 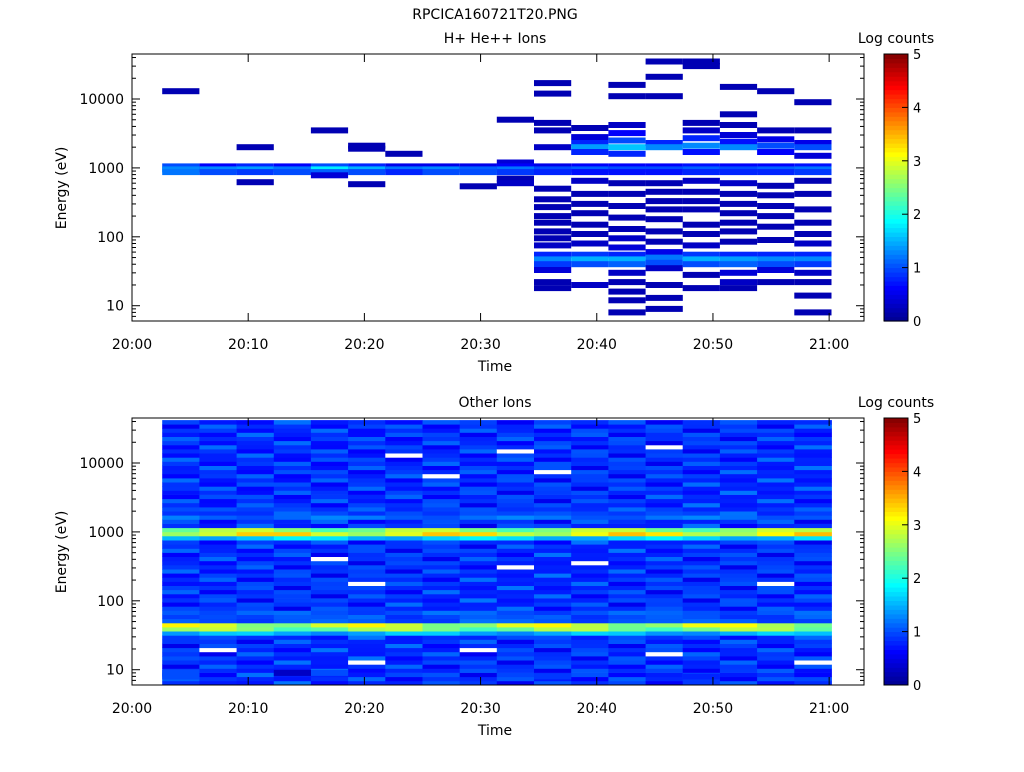 I want to click on colorbar-tick-label: 3, so click(x=917, y=526).